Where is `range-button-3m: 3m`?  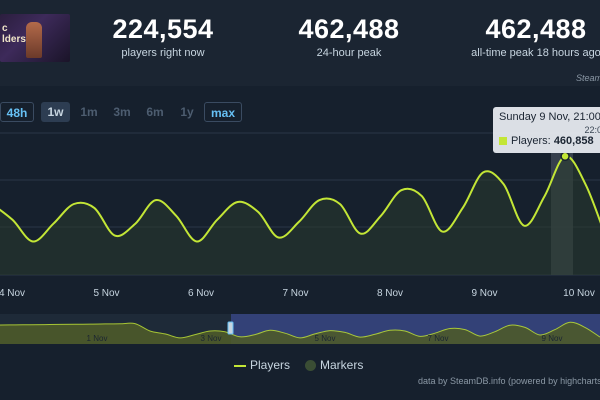
range-button-3m: 3m is located at coordinates (122, 112).